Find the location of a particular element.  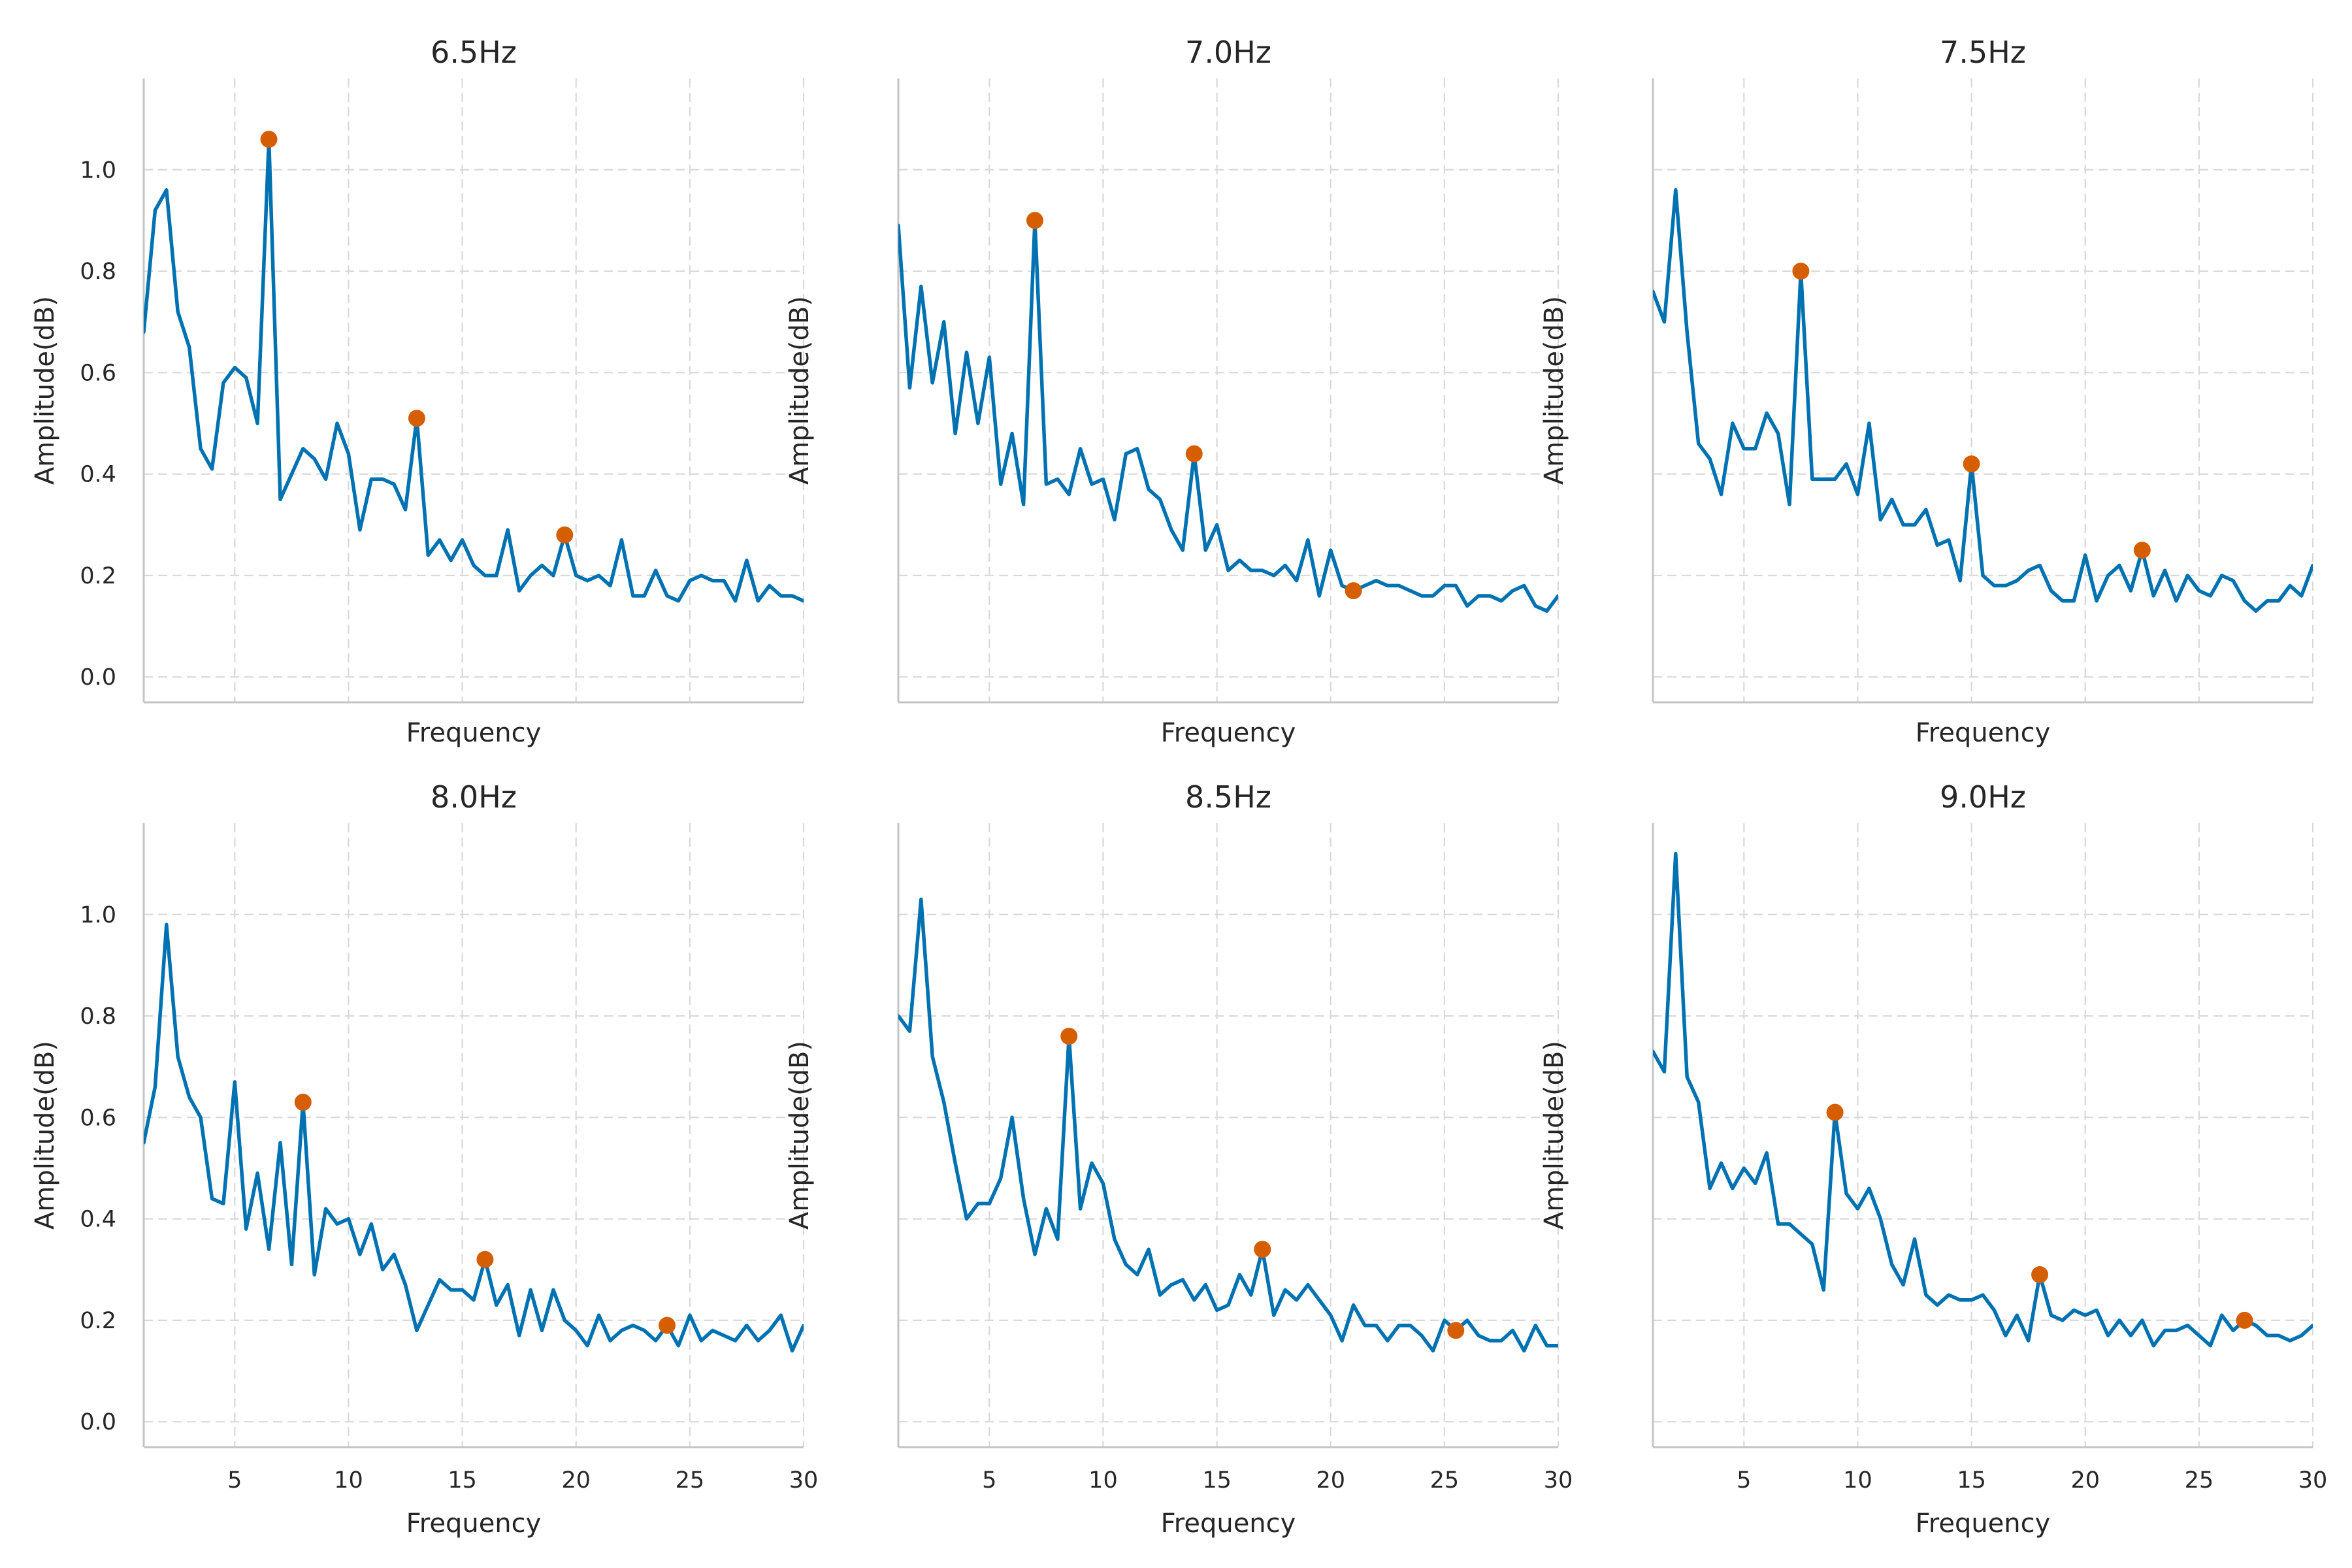

subplot-title: 9.0Hz is located at coordinates (1983, 797).